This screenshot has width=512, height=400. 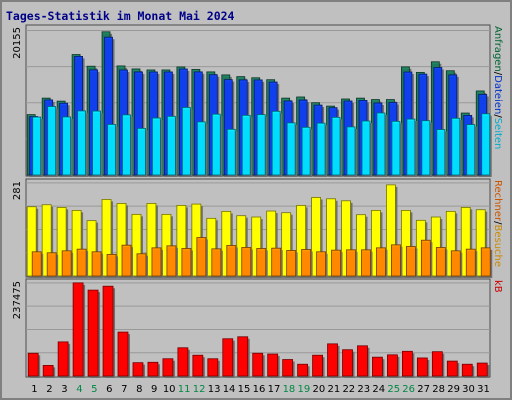 What do you see at coordinates (468, 389) in the screenshot?
I see `x-tick-label-day-30: 30` at bounding box center [468, 389].